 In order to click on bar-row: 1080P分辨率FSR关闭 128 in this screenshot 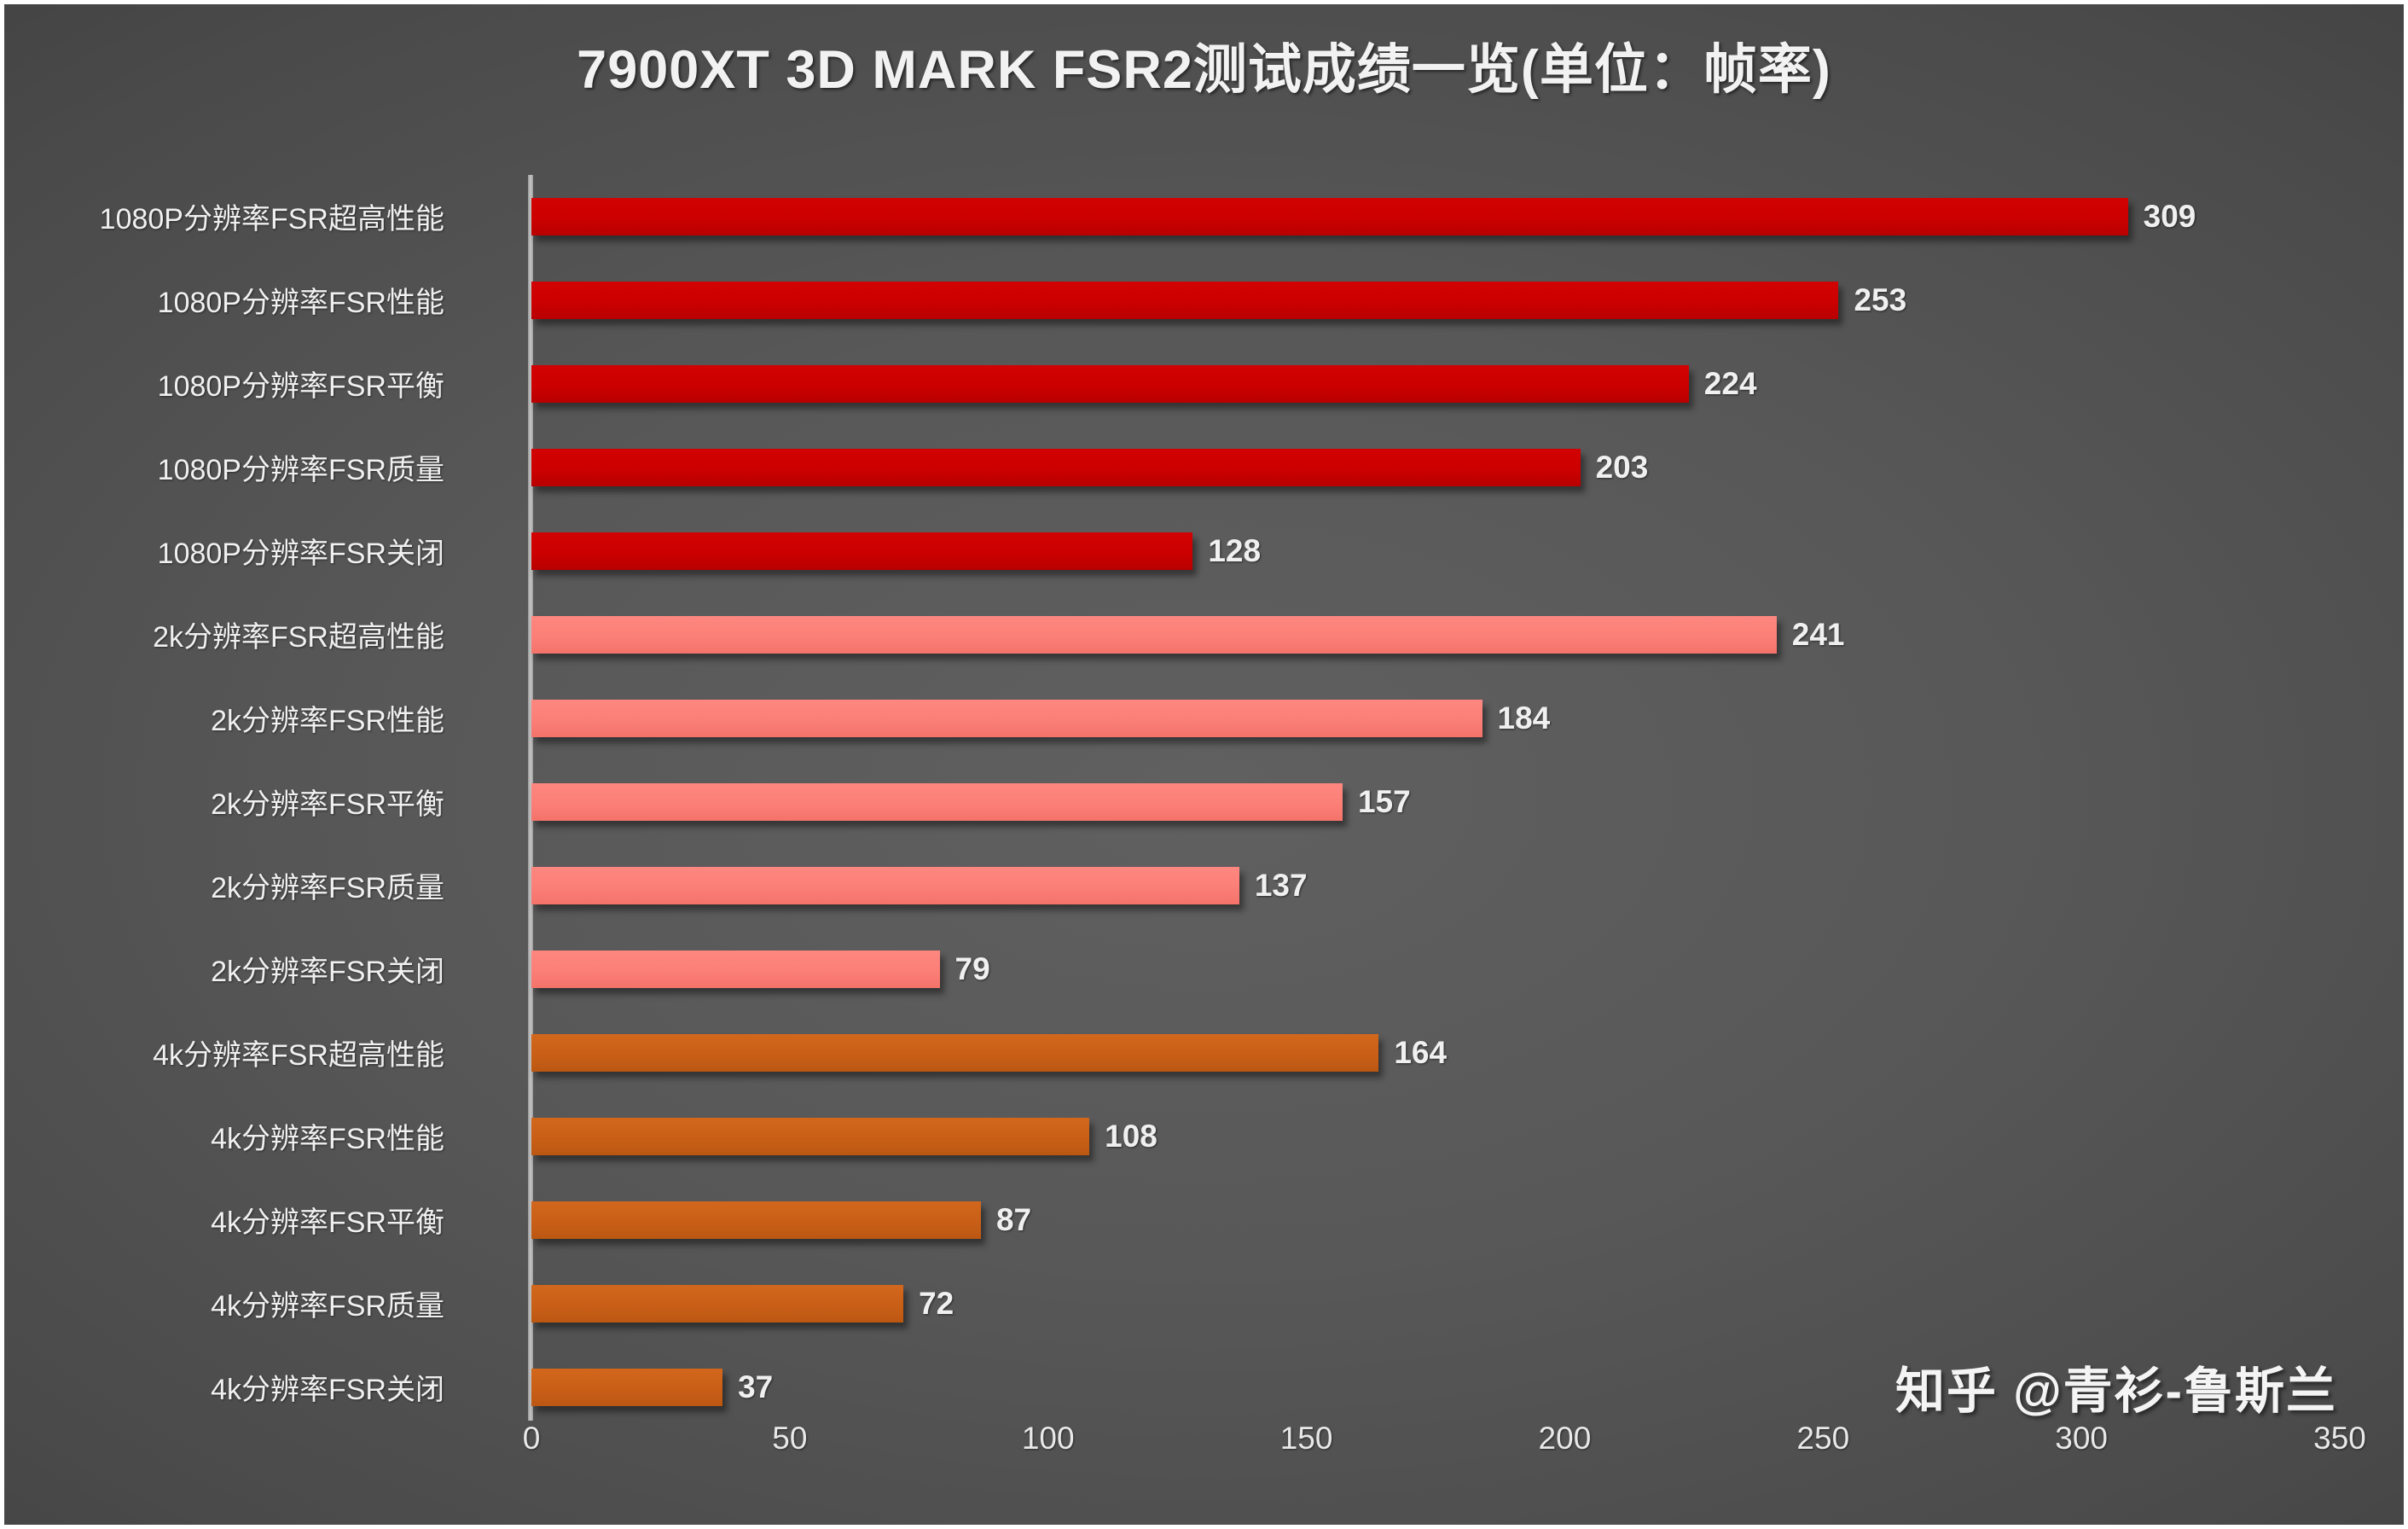, I will do `click(1249, 551)`.